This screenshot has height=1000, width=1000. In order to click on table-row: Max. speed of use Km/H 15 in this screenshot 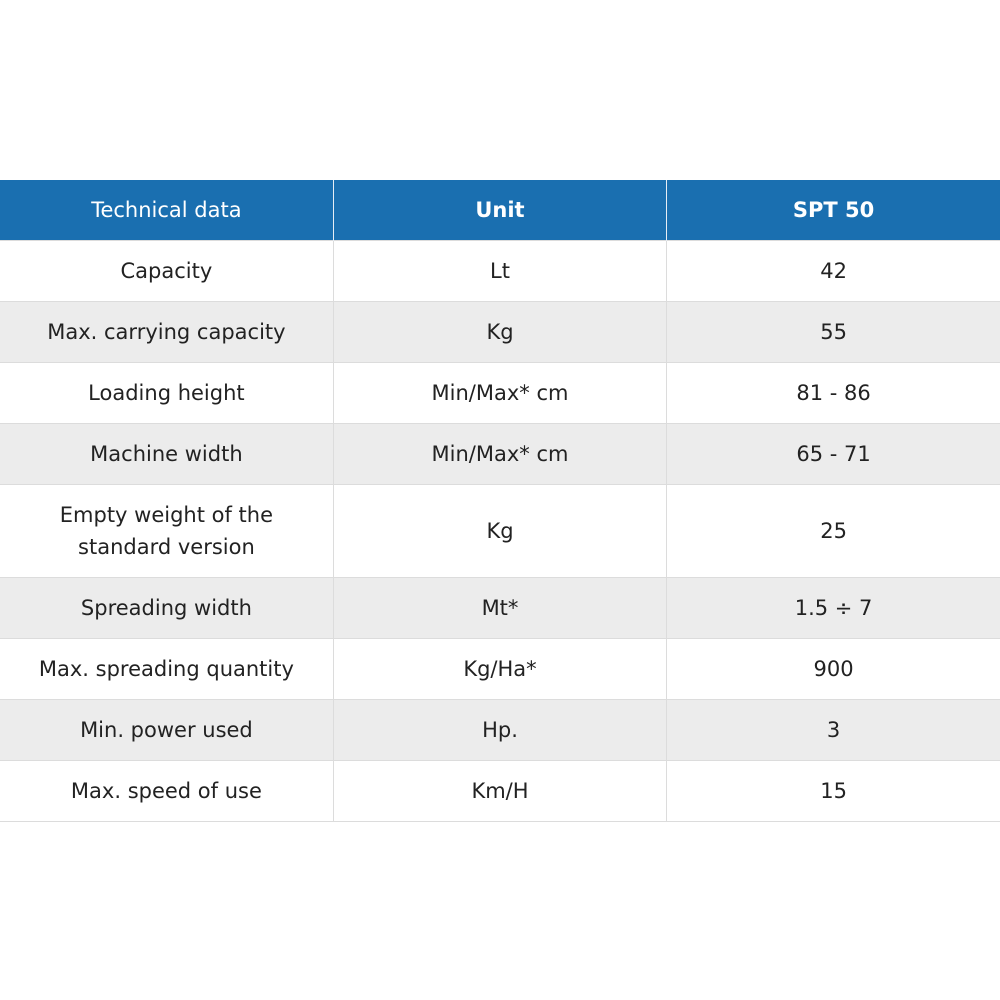, I will do `click(500, 791)`.